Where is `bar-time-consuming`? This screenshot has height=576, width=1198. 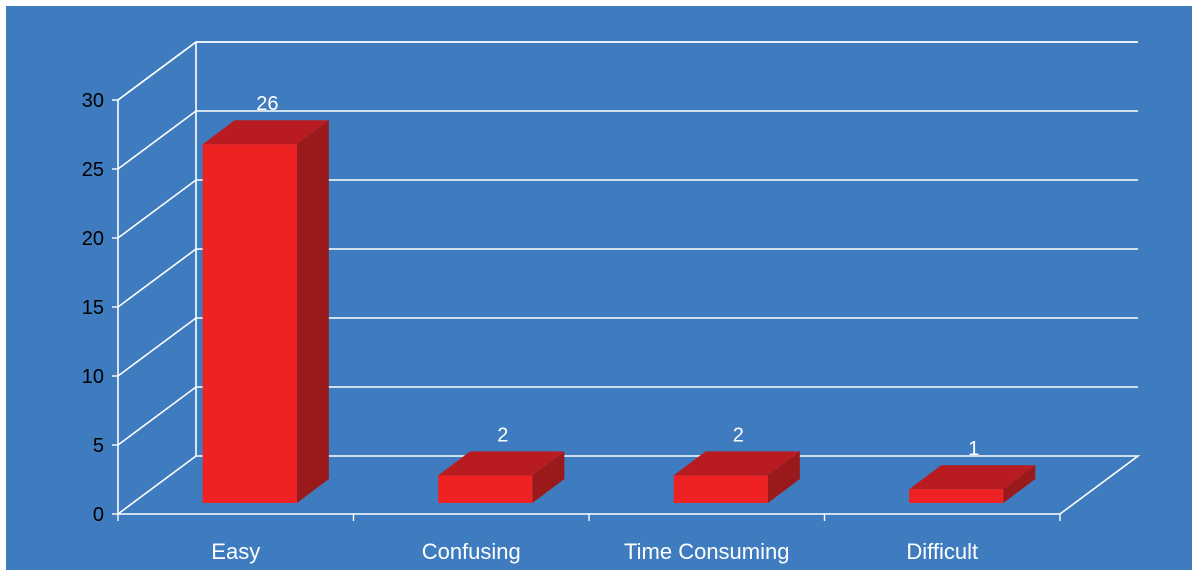 bar-time-consuming is located at coordinates (736, 477).